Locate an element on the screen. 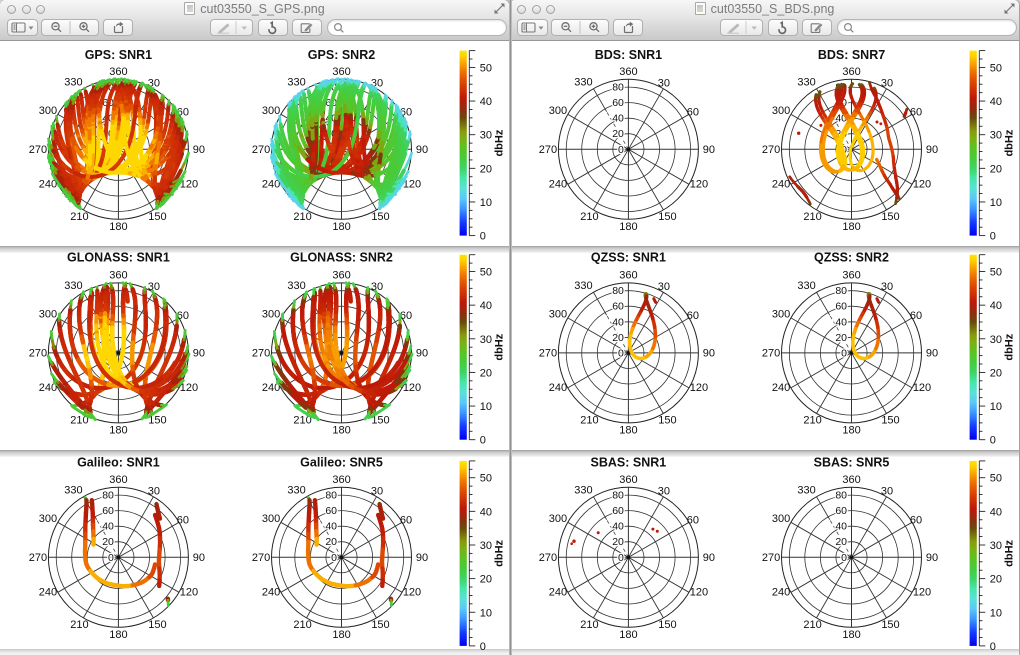 Image resolution: width=1020 pixels, height=655 pixels. svg-text: QZSS: SNR1 is located at coordinates (628, 258).